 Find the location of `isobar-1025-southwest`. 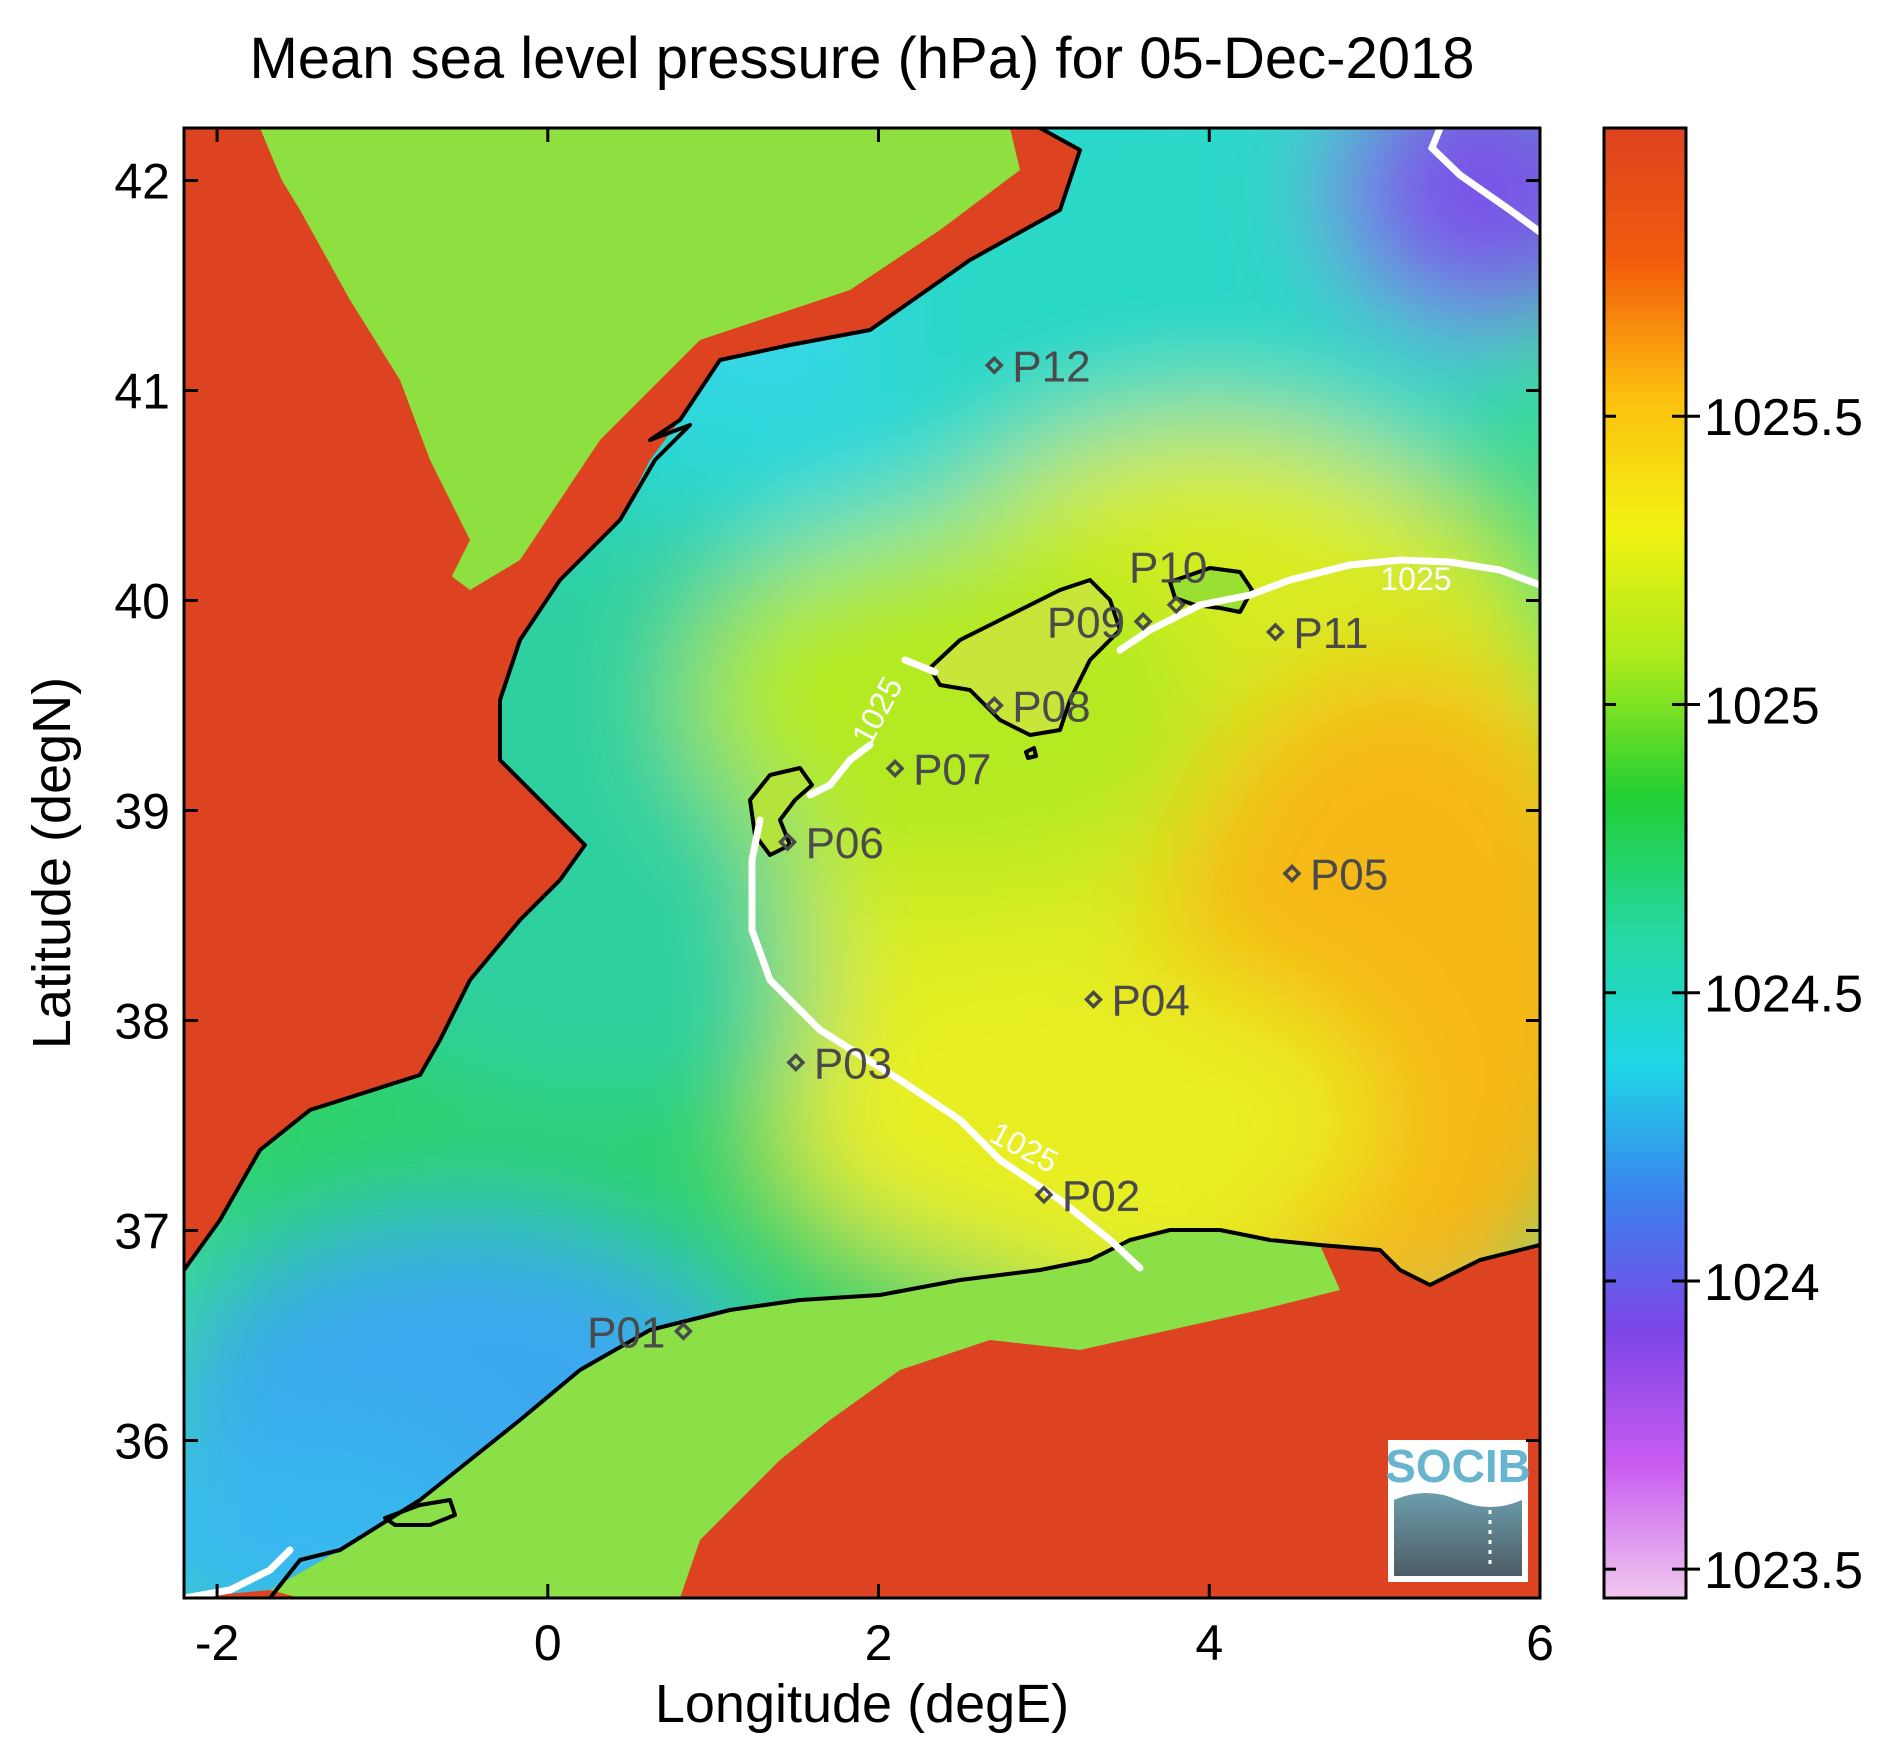

isobar-1025-southwest is located at coordinates (239, 1572).